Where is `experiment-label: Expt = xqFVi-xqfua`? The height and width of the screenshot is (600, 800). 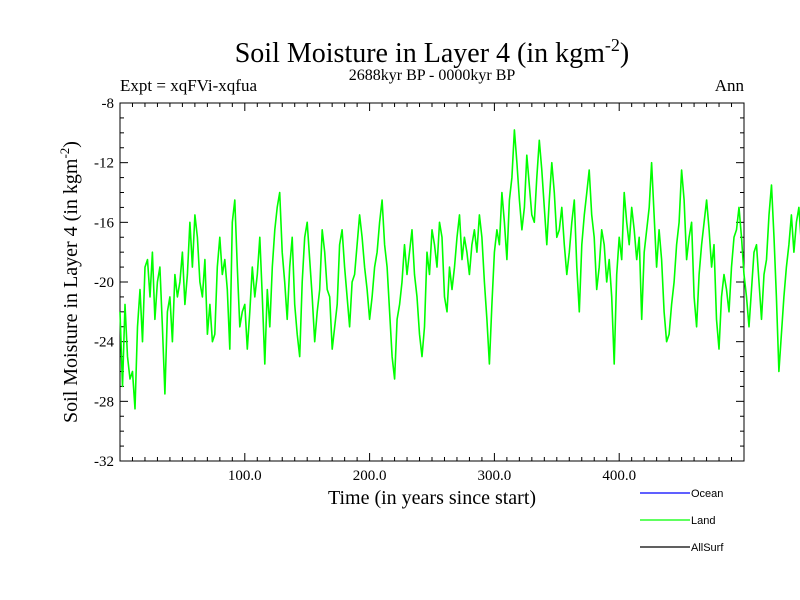
experiment-label: Expt = xqFVi-xqfua is located at coordinates (188, 85).